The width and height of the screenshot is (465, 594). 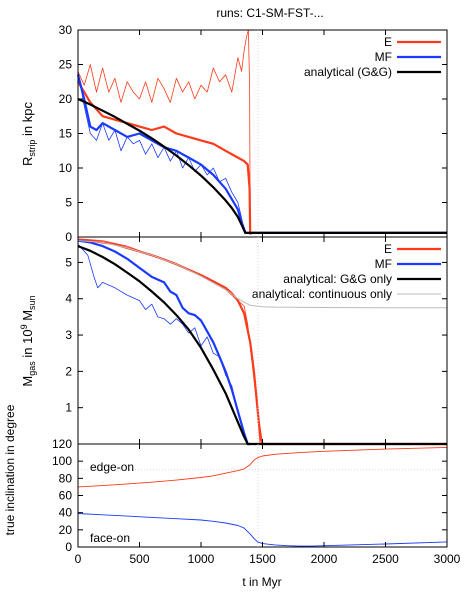 What do you see at coordinates (68, 547) in the screenshot?
I see `incl-ytick-label-0: 0` at bounding box center [68, 547].